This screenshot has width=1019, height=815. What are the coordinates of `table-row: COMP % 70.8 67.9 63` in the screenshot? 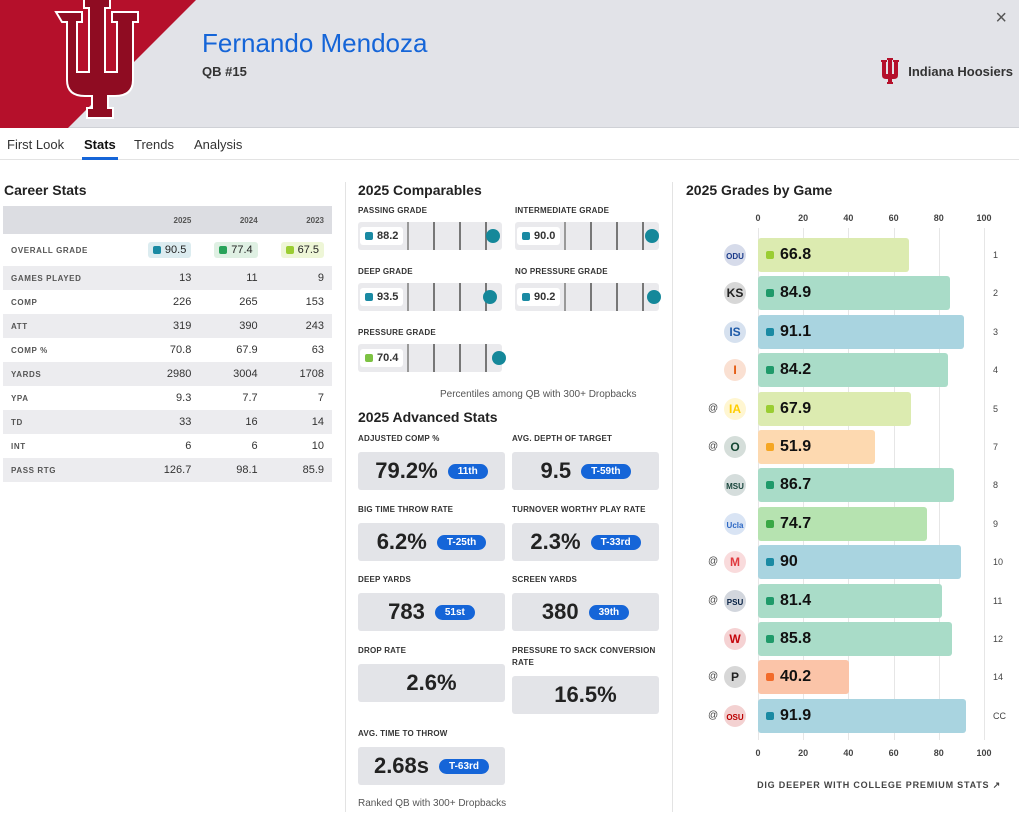 It's located at (167, 350).